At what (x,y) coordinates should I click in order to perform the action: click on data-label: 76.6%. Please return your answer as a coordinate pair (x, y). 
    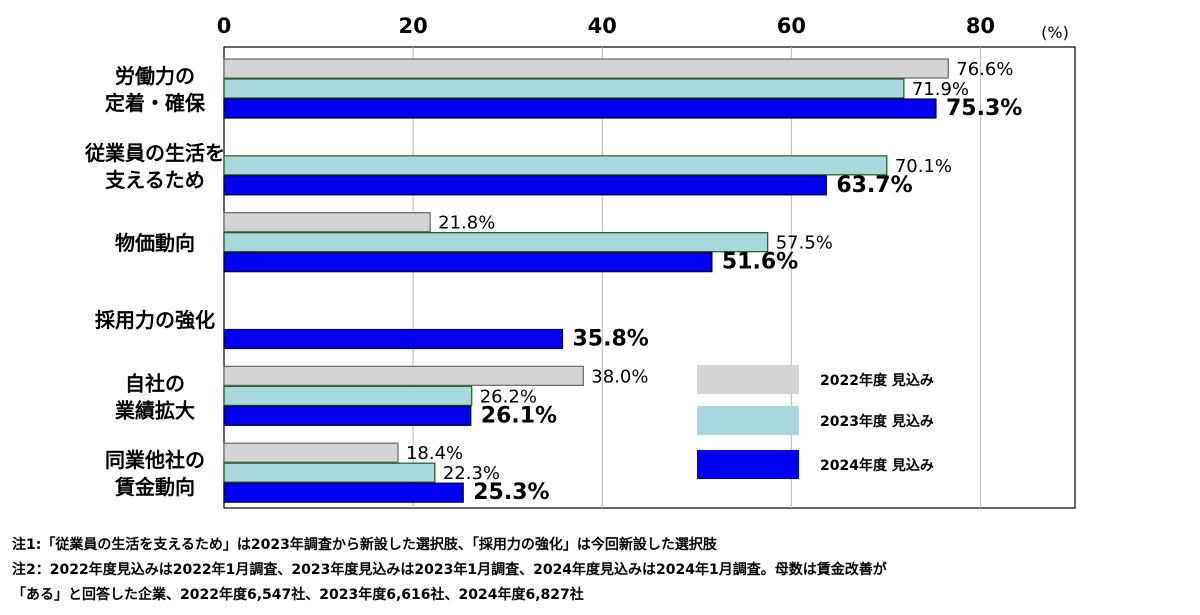
    Looking at the image, I should click on (984, 69).